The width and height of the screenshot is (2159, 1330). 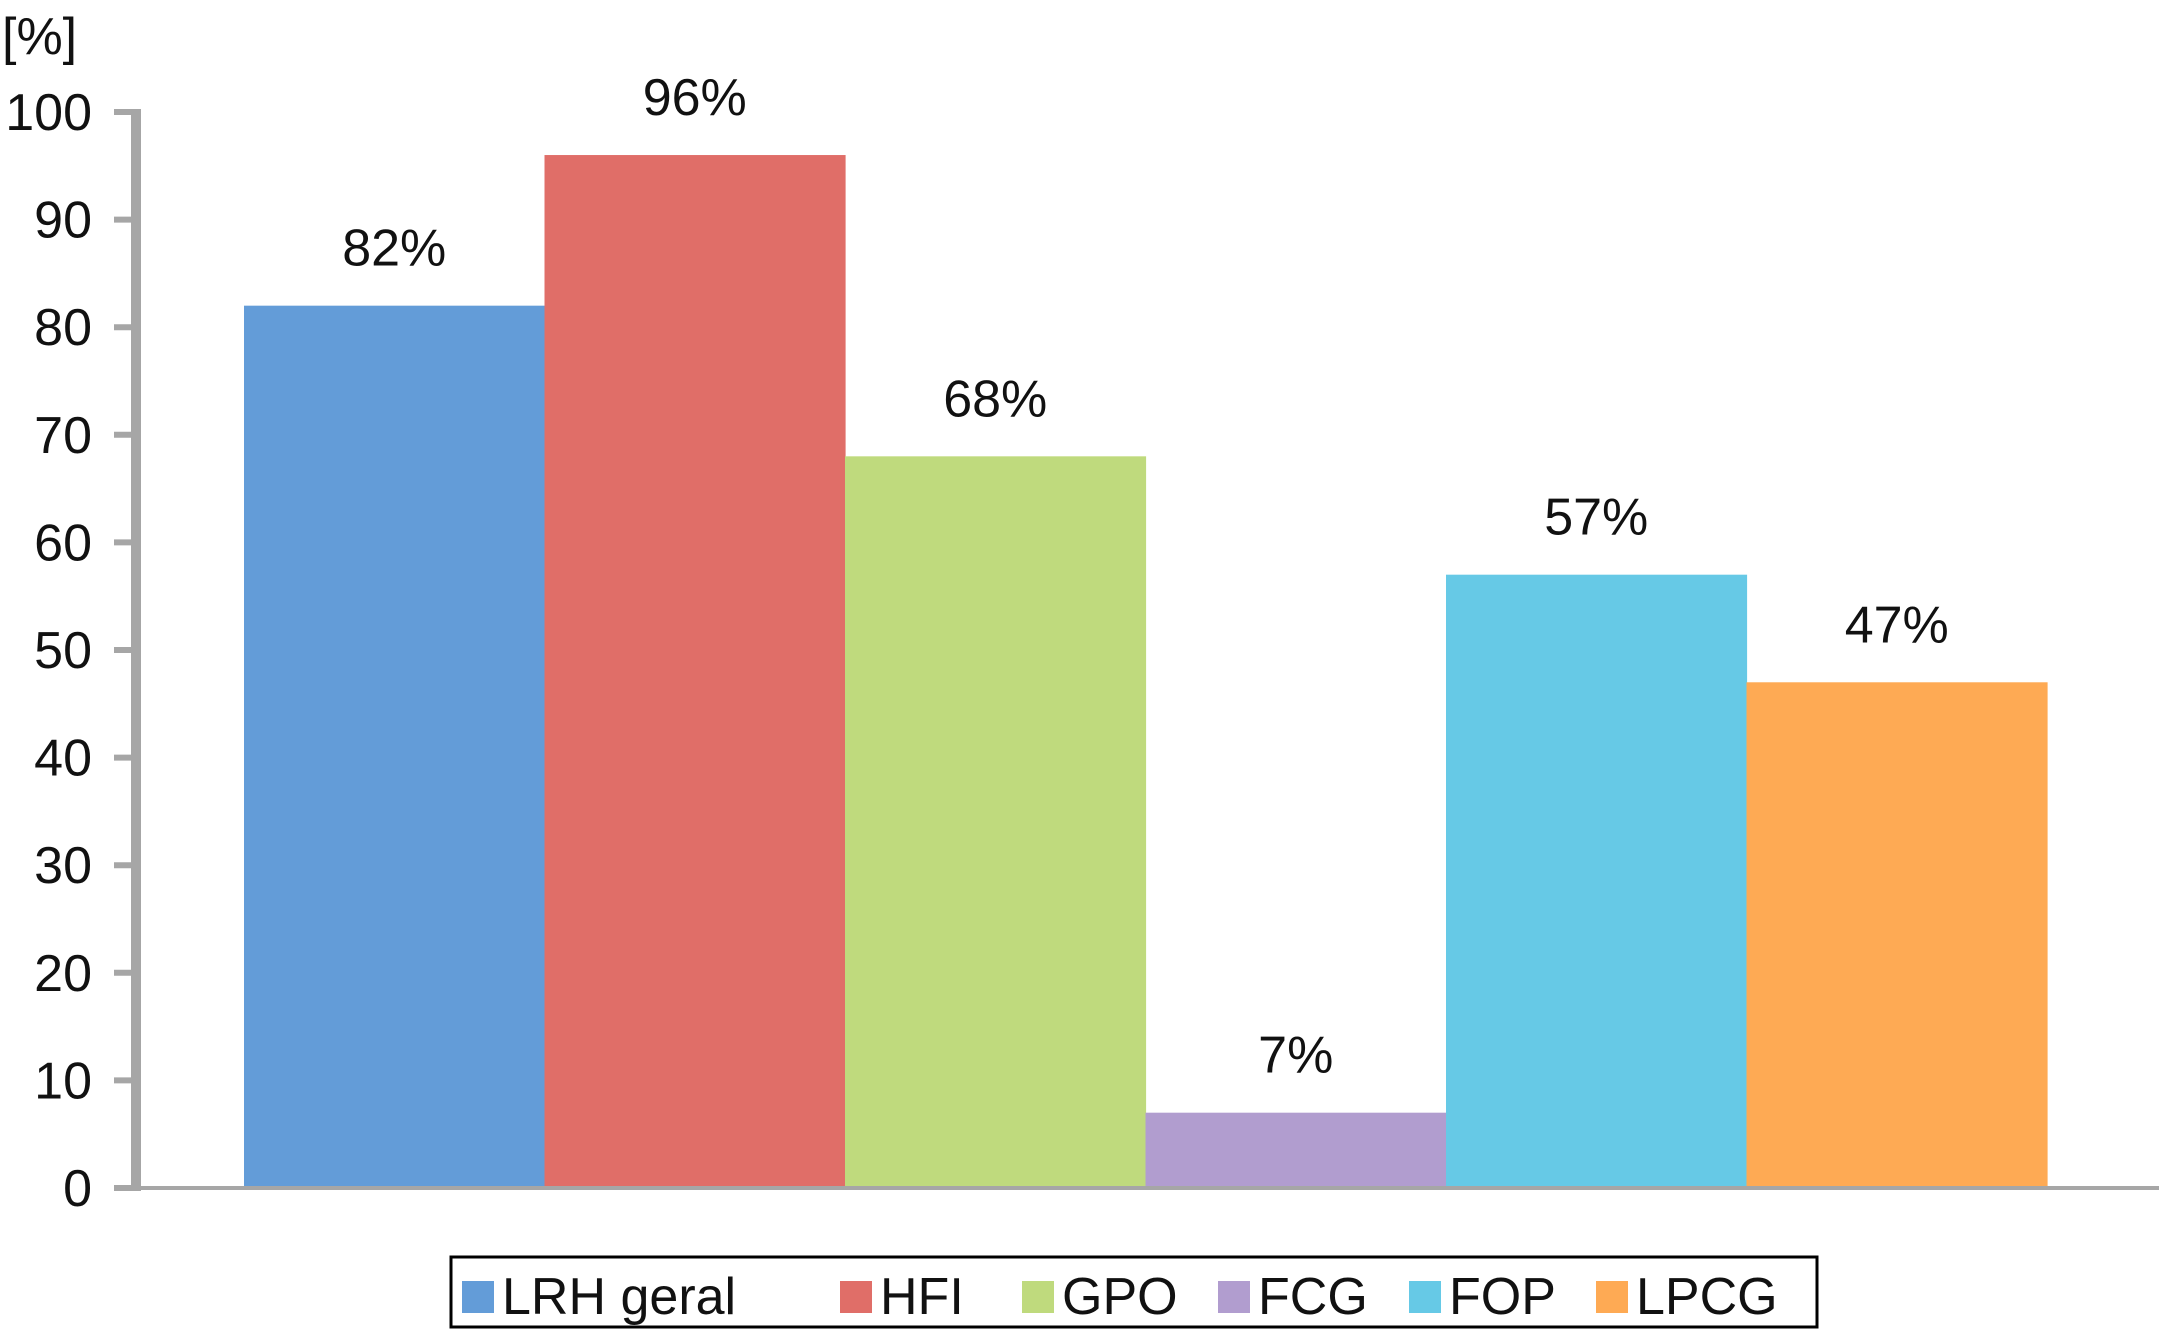 What do you see at coordinates (995, 399) in the screenshot?
I see `data-label: 68%` at bounding box center [995, 399].